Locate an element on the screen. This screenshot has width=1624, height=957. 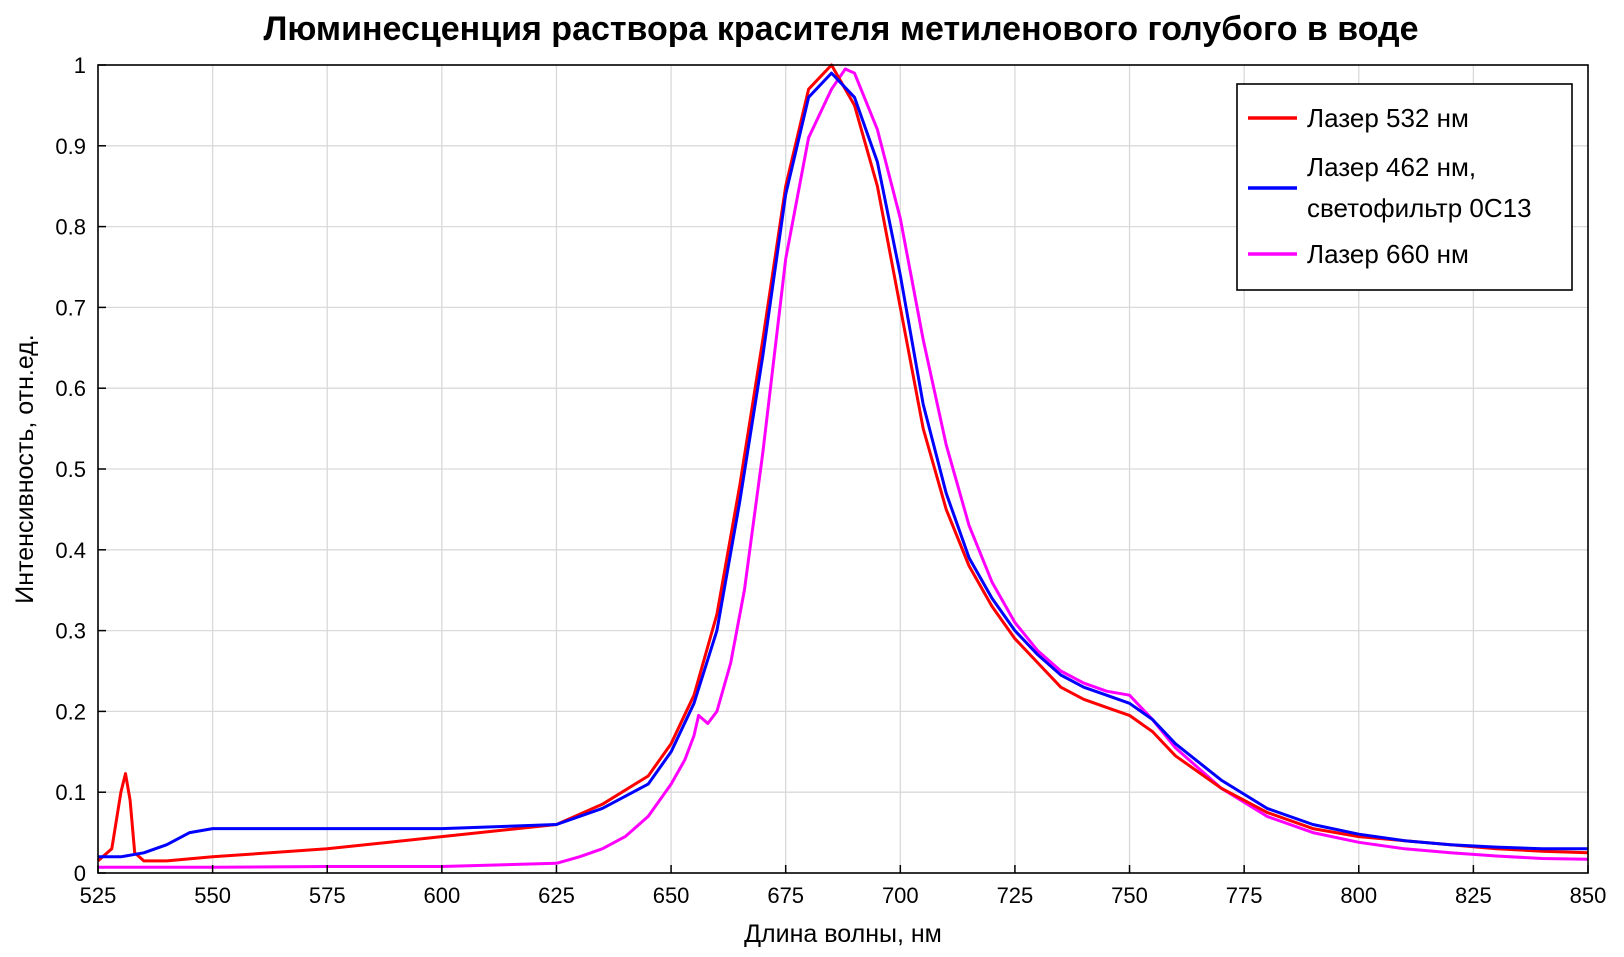
x-tick-label: 550 is located at coordinates (212, 895).